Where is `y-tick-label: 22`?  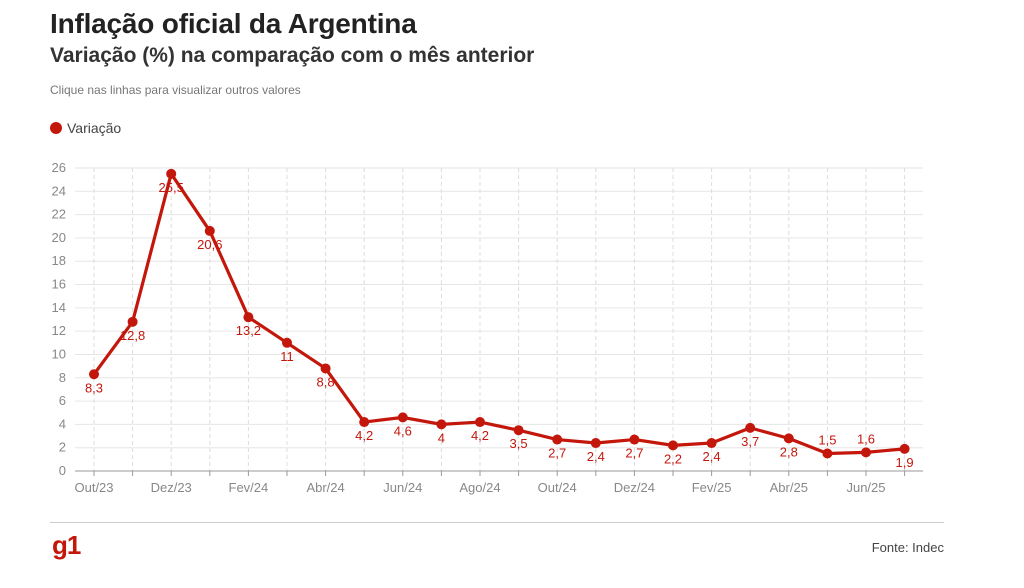 y-tick-label: 22 is located at coordinates (59, 214).